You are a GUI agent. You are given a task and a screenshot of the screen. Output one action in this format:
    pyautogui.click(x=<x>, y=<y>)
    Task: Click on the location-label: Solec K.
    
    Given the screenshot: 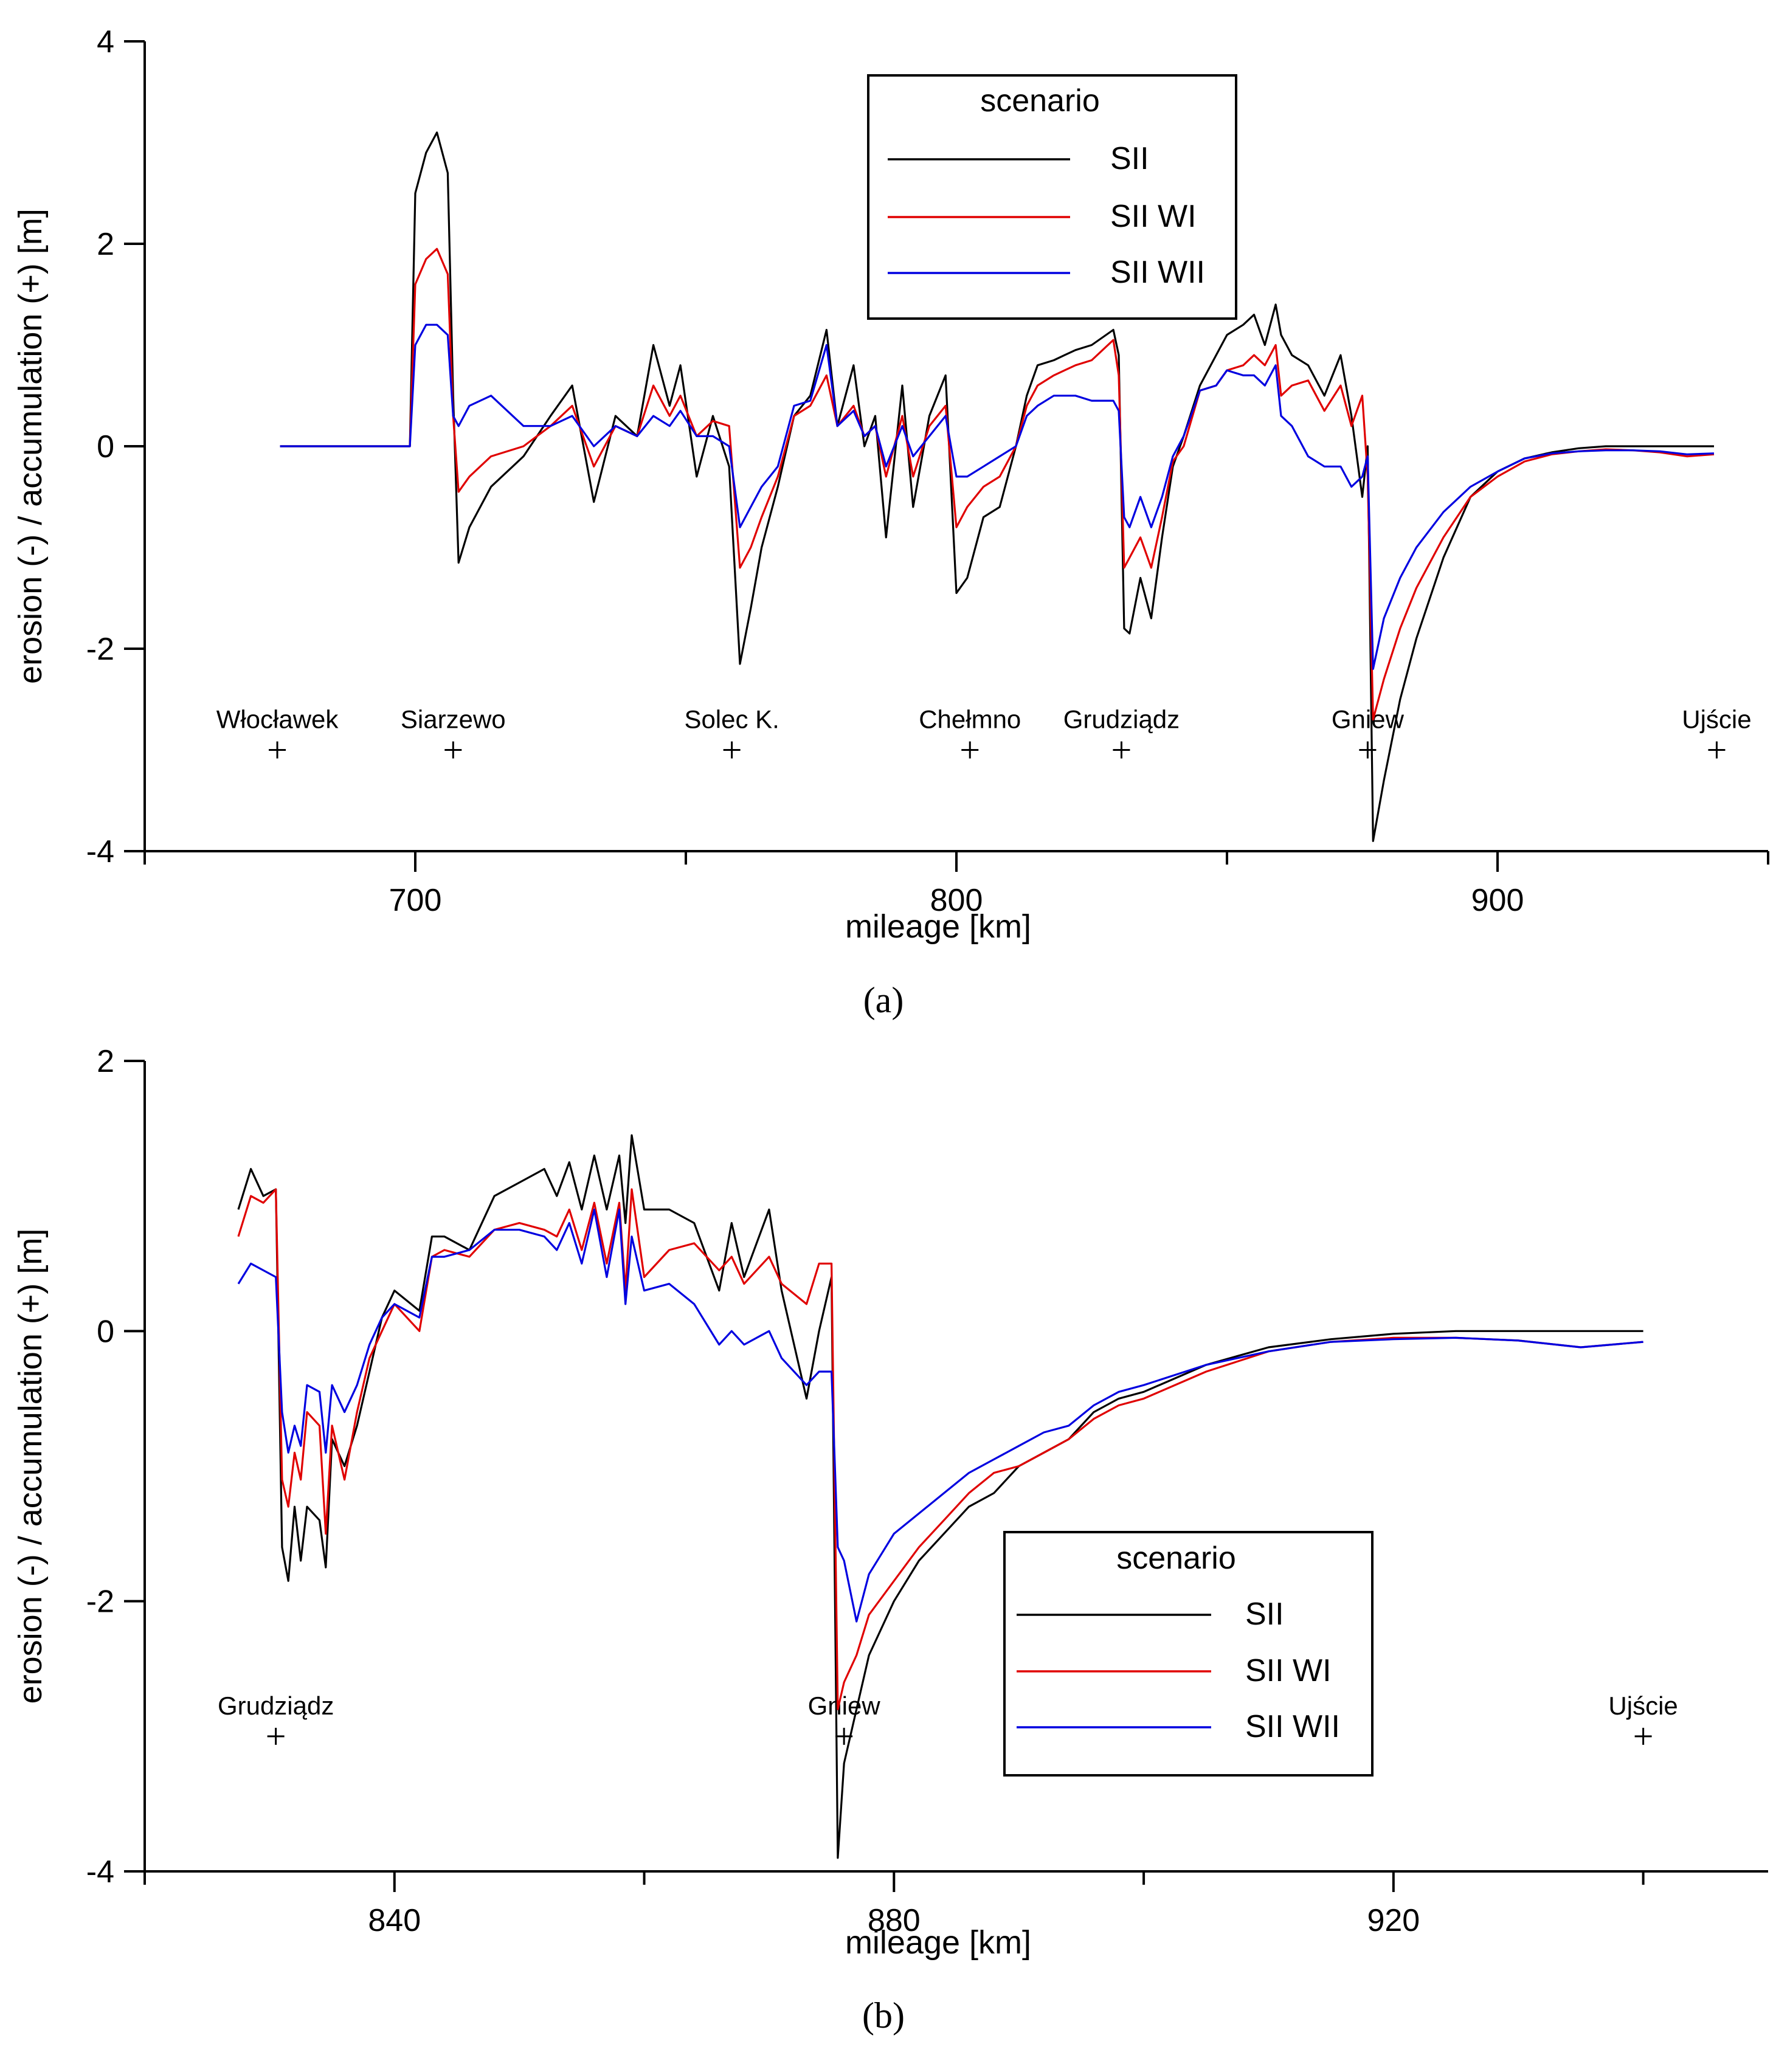 What is the action you would take?
    pyautogui.click(x=731, y=719)
    